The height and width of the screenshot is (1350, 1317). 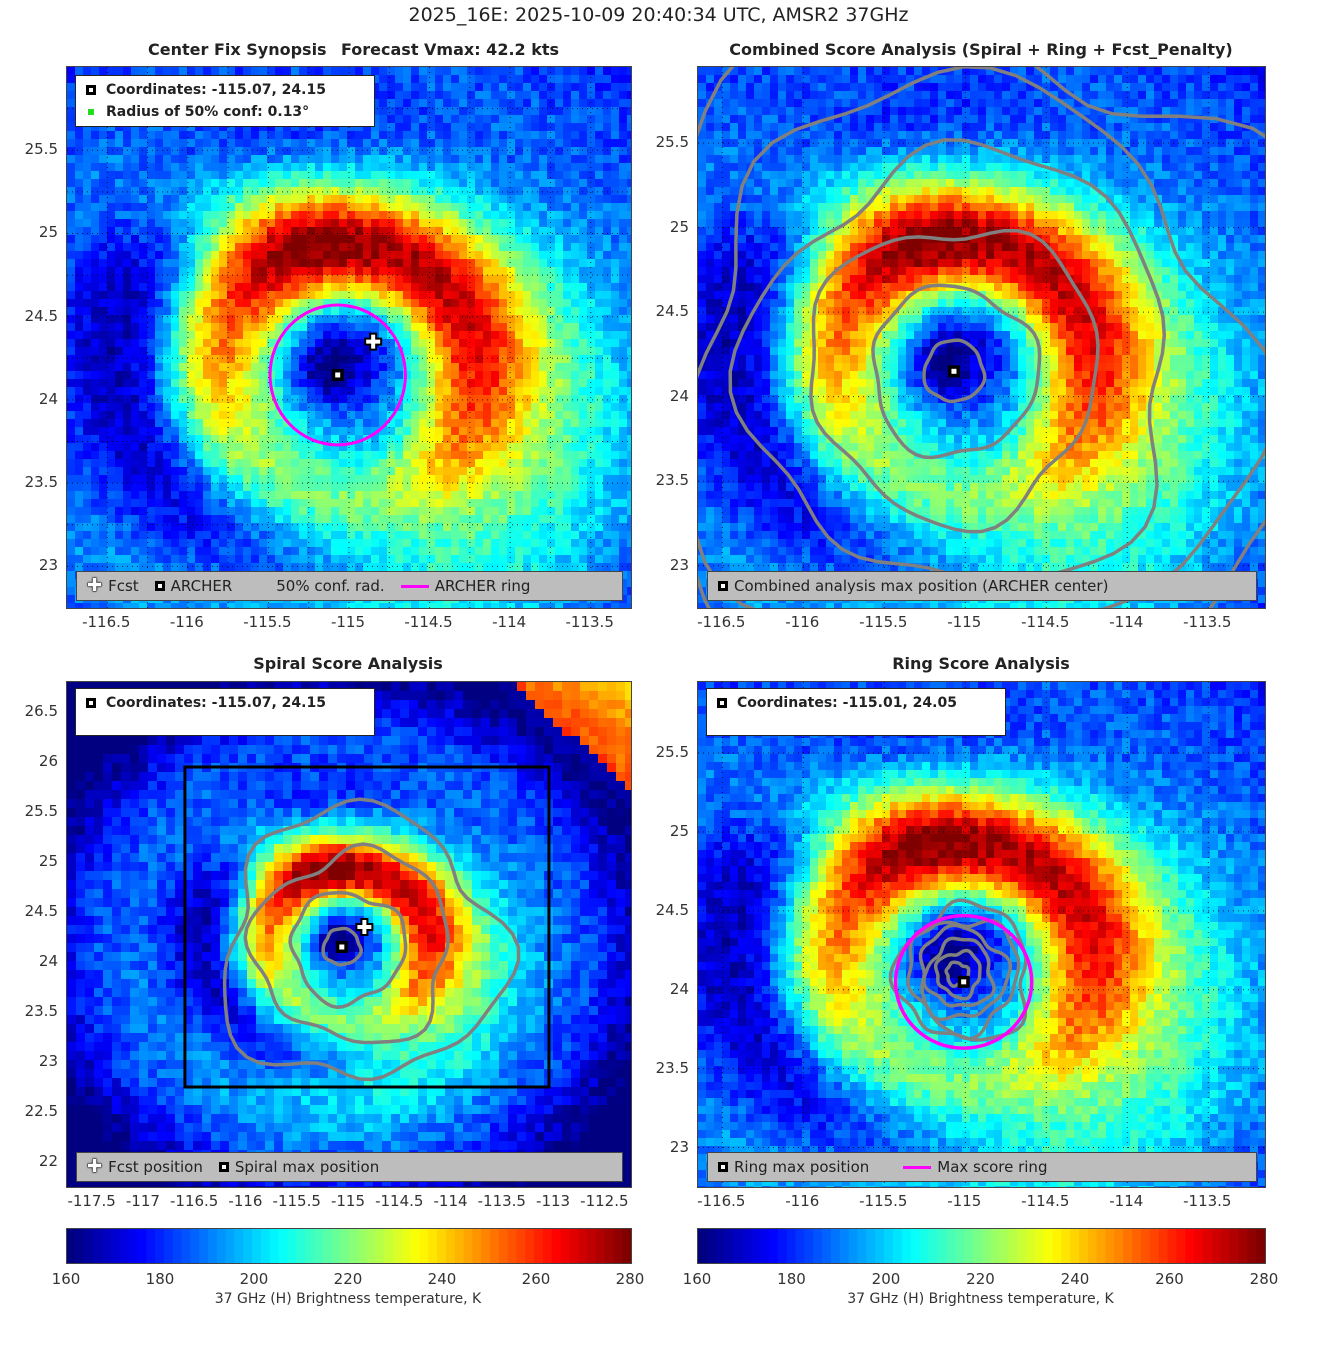 What do you see at coordinates (201, 586) in the screenshot?
I see `legend-archer: ARCHER` at bounding box center [201, 586].